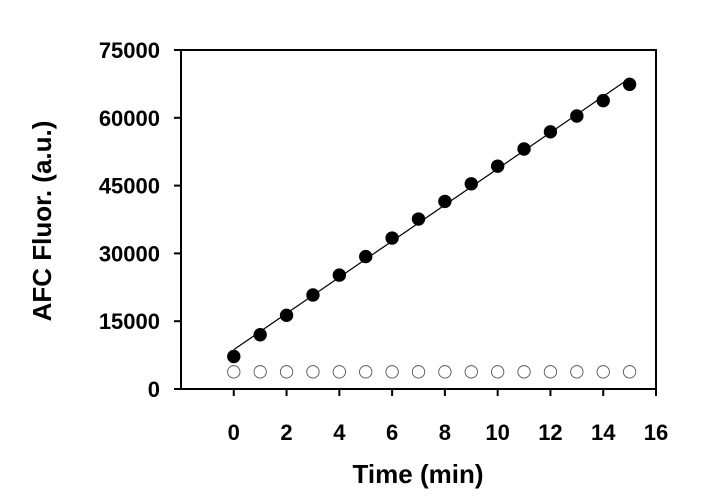 The width and height of the screenshot is (720, 497). I want to click on x-tick-label: 6, so click(392, 432).